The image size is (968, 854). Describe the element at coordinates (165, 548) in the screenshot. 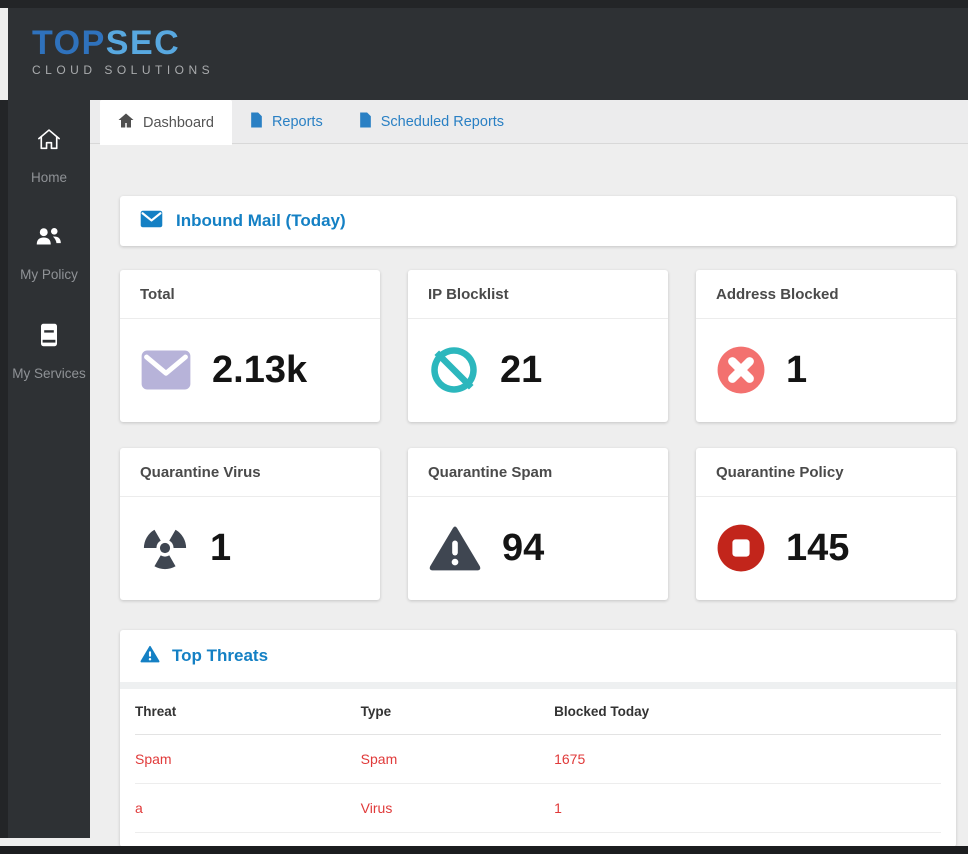

I see `radiation-icon` at that location.